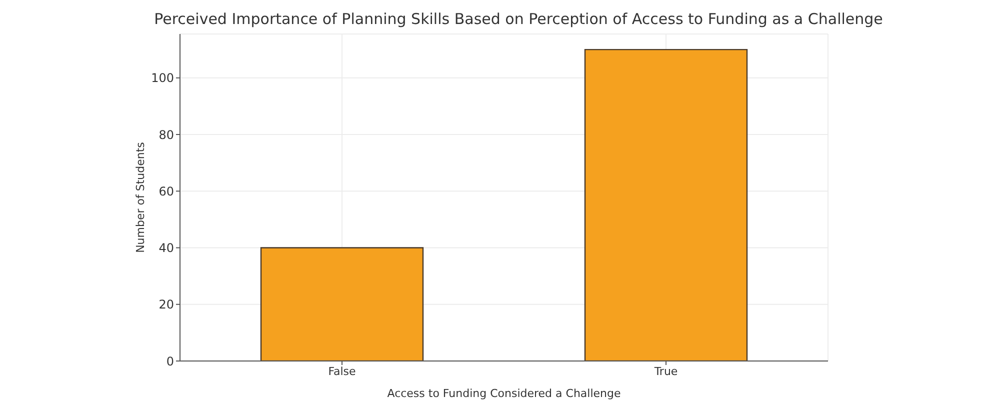 The height and width of the screenshot is (411, 989). I want to click on y-tick-label: 20, so click(166, 305).